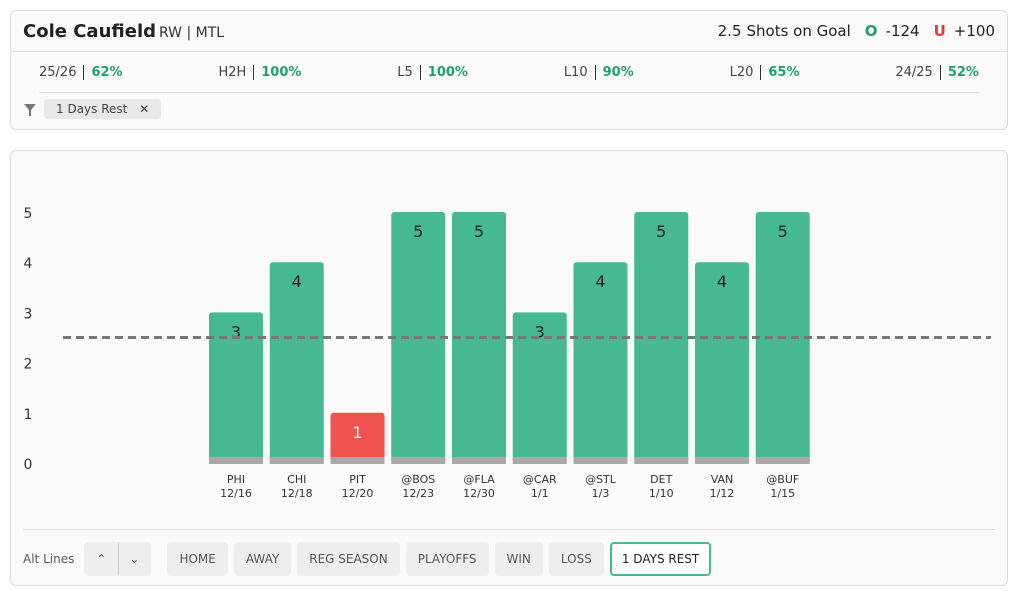  I want to click on alt-lines-label: Alt Lines, so click(49, 559).